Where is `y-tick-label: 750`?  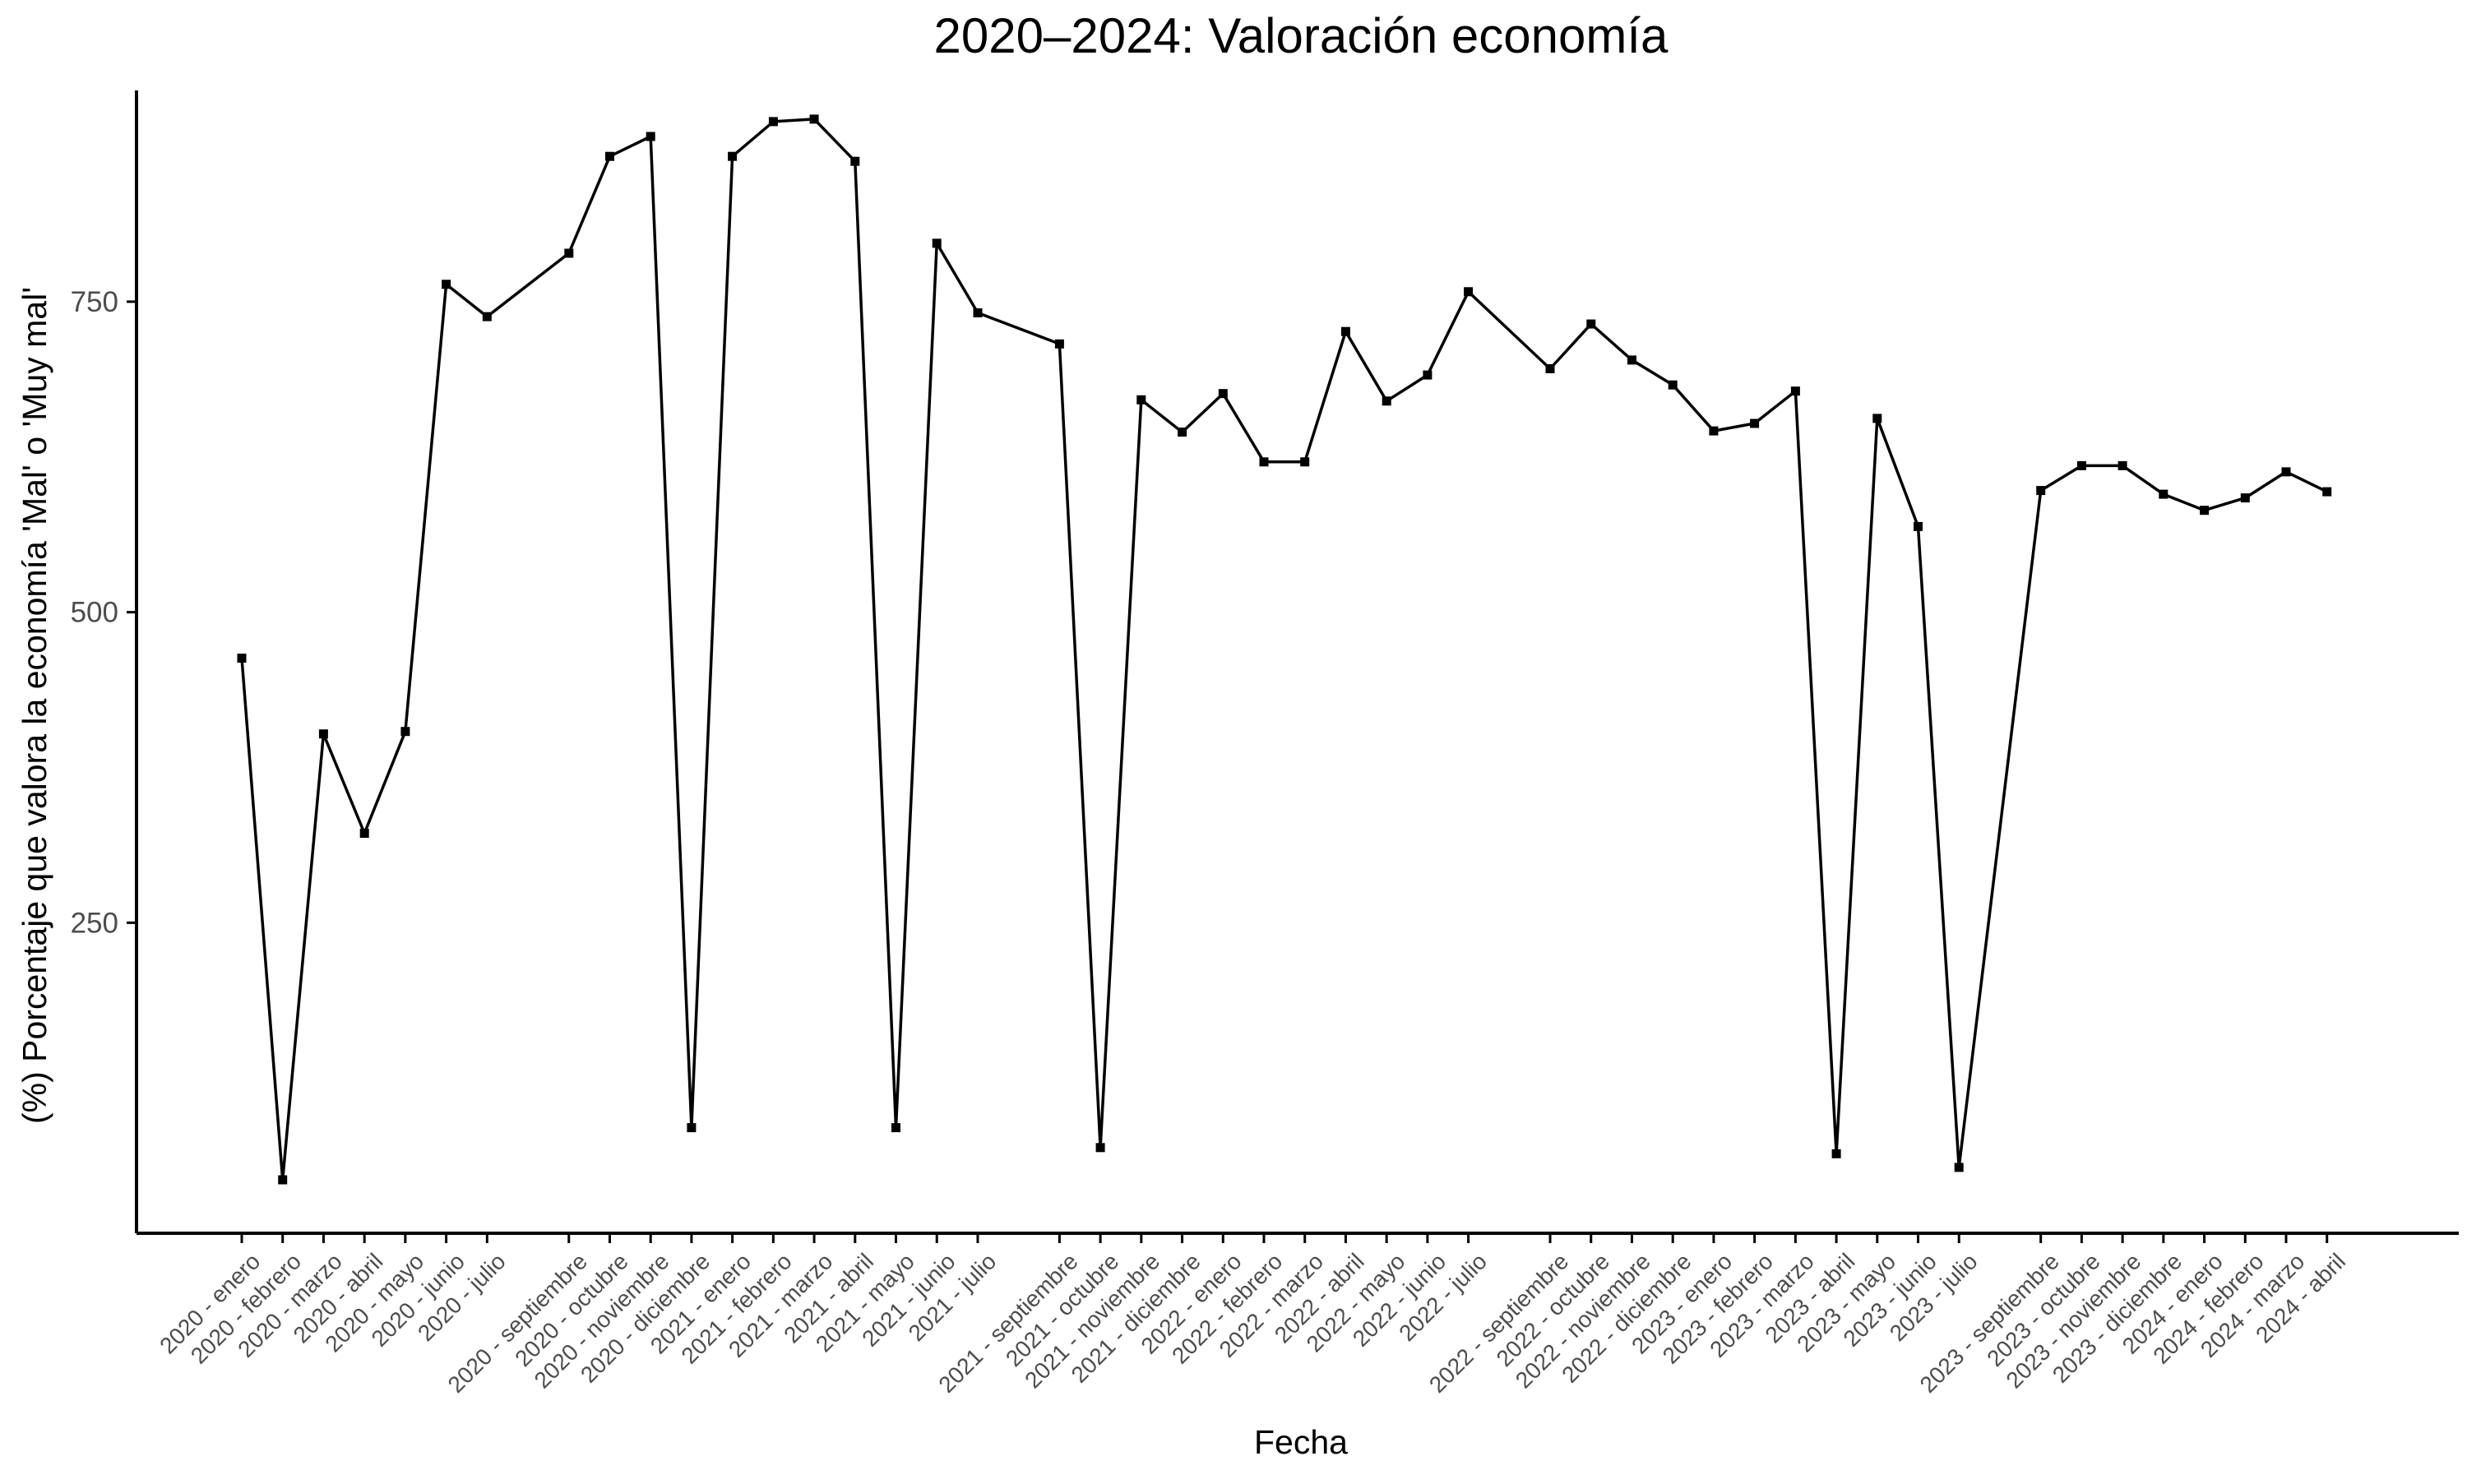
y-tick-label: 750 is located at coordinates (94, 302).